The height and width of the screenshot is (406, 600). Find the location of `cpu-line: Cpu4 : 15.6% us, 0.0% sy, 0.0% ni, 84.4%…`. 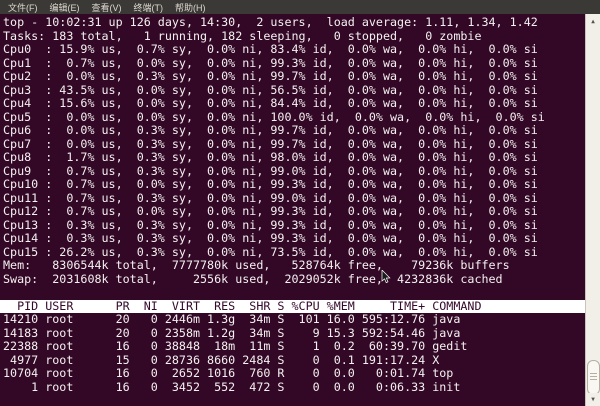

cpu-line: Cpu4 : 15.6% us, 0.0% sy, 0.0% ni, 84.4%… is located at coordinates (270, 103).